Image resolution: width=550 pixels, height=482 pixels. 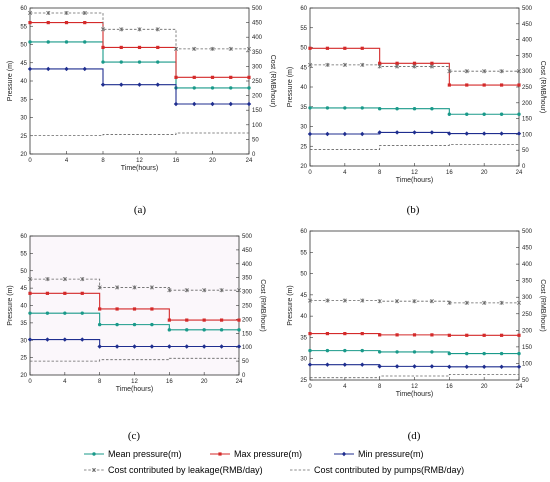 I want to click on y-left-tick-label: 55, so click(x=23, y=27).